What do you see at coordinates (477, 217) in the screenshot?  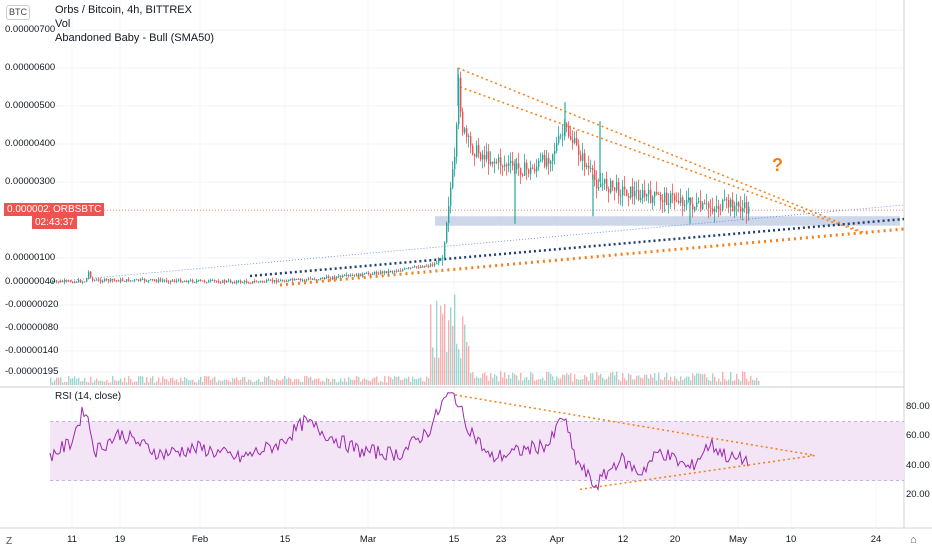 I see `support-zone` at bounding box center [477, 217].